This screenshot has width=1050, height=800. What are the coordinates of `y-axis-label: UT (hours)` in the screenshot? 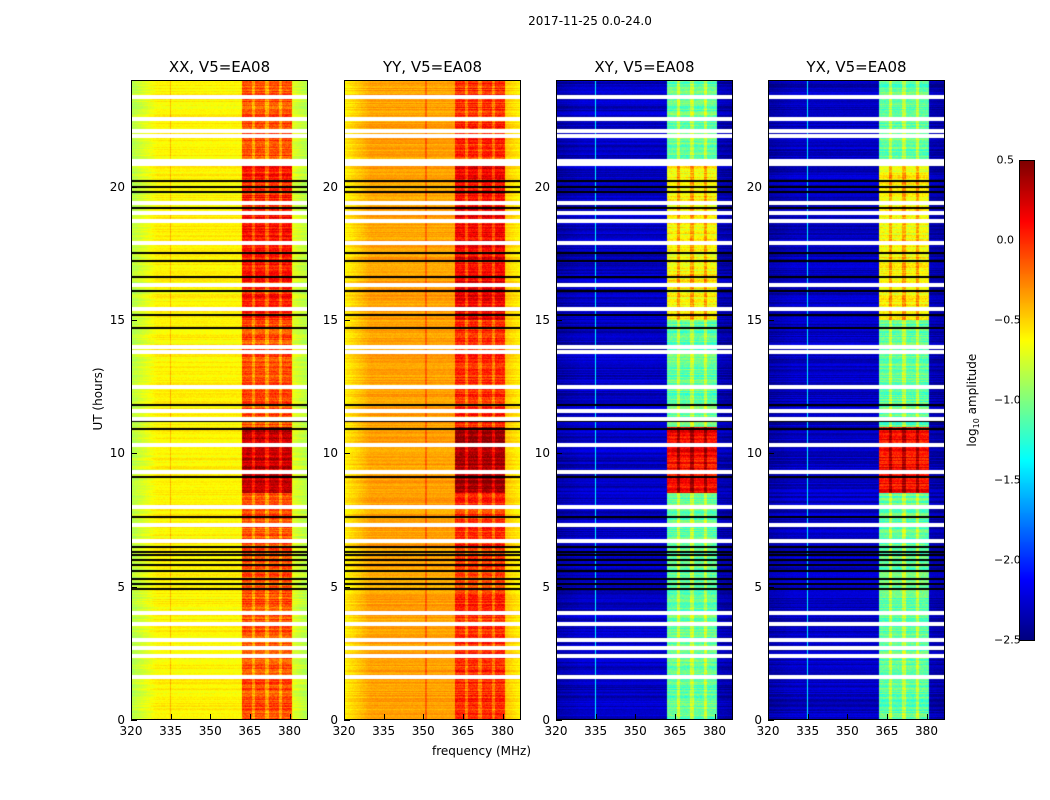 It's located at (98, 399).